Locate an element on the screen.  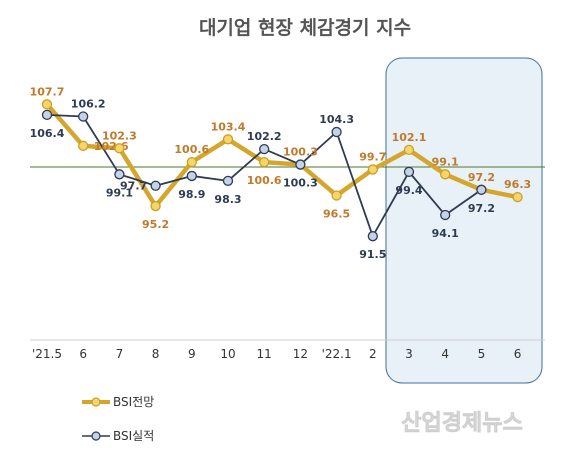
data-label-forecast: 96.3 is located at coordinates (517, 184).